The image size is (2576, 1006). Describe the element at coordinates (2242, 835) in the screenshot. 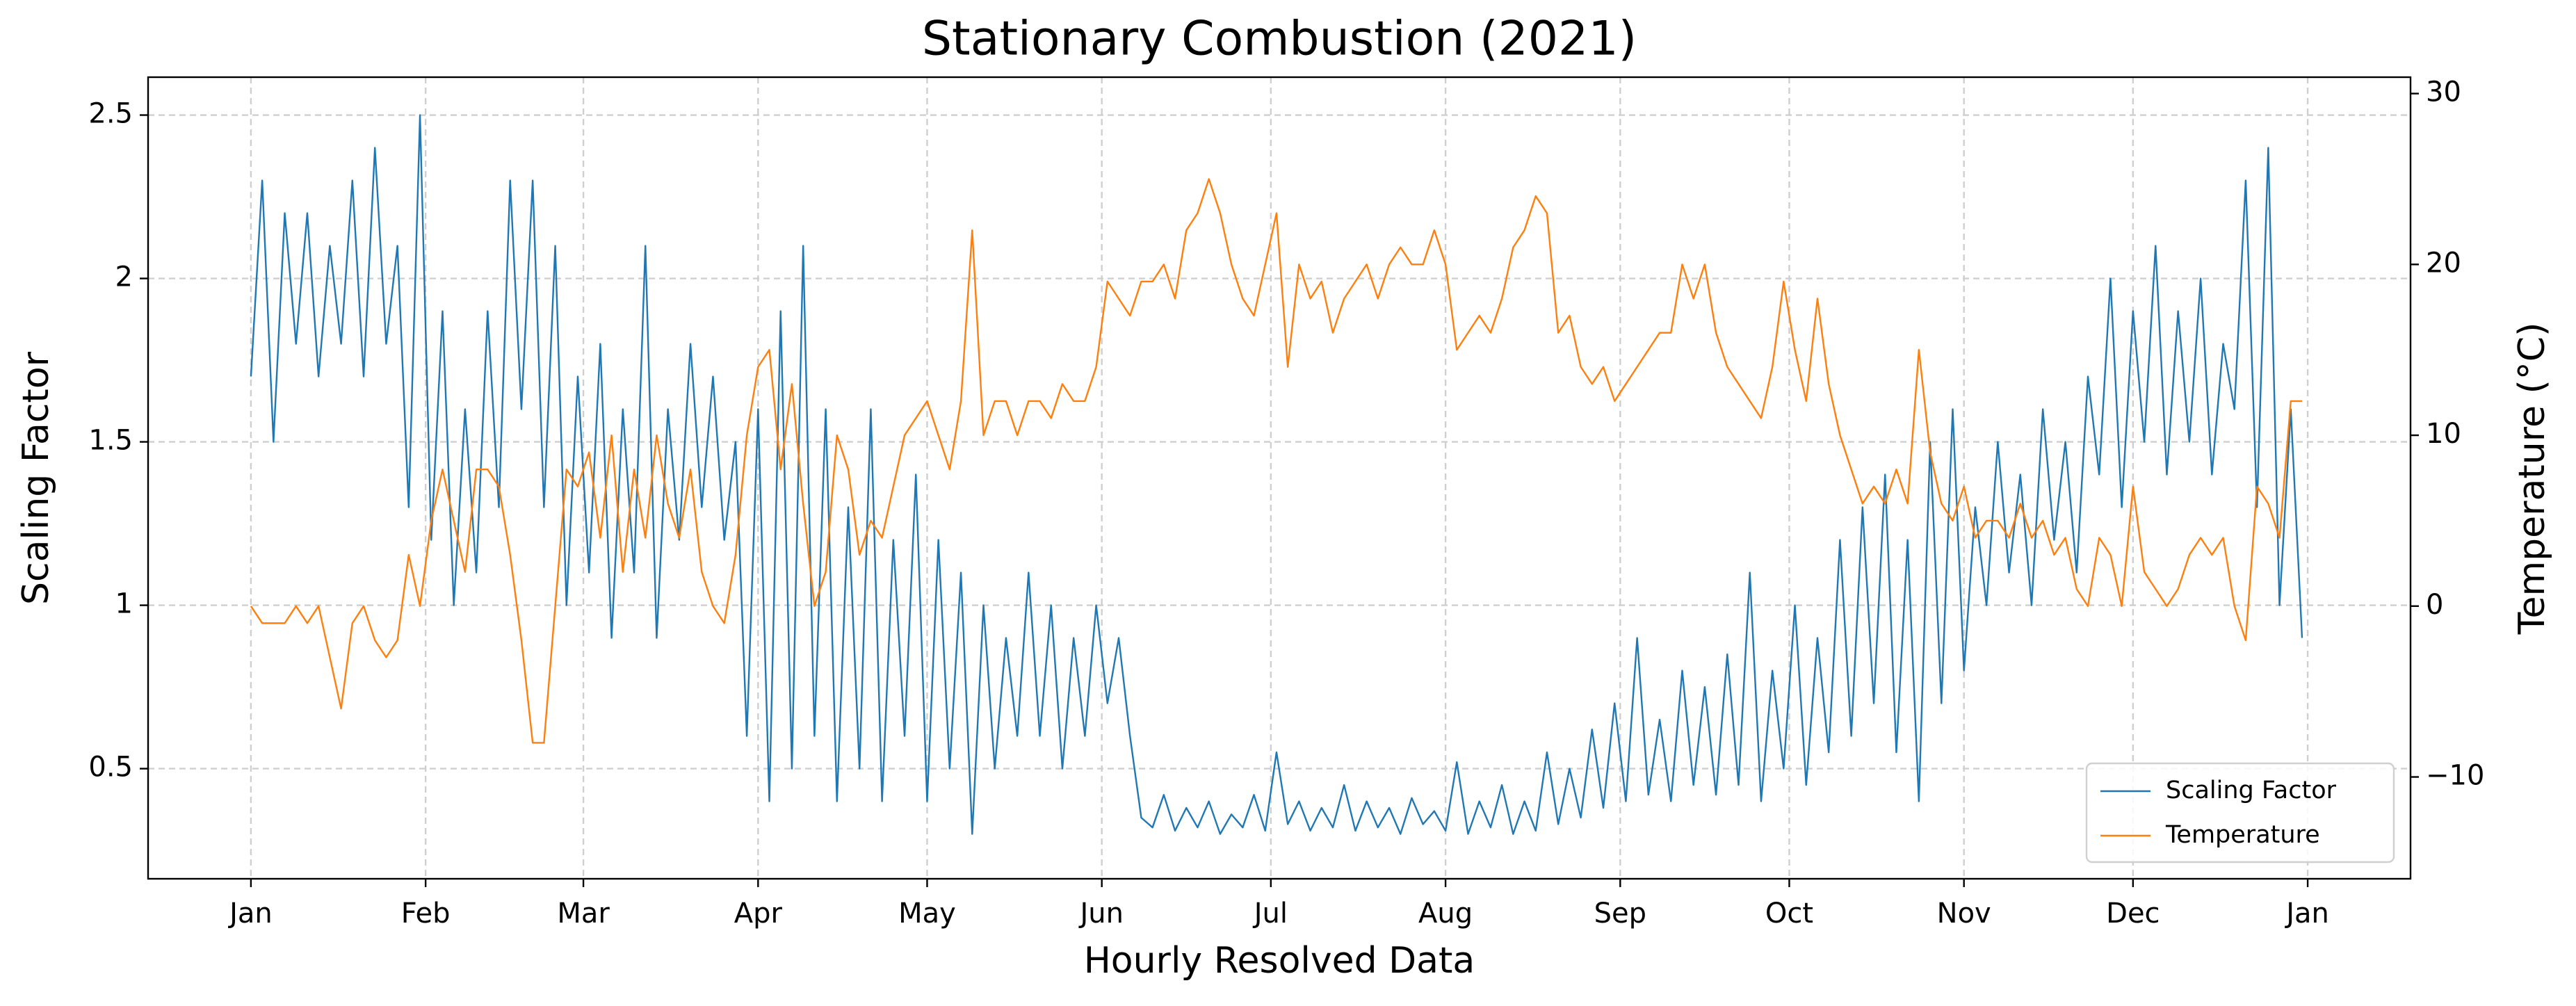

I see `legend-label: Temperature` at that location.